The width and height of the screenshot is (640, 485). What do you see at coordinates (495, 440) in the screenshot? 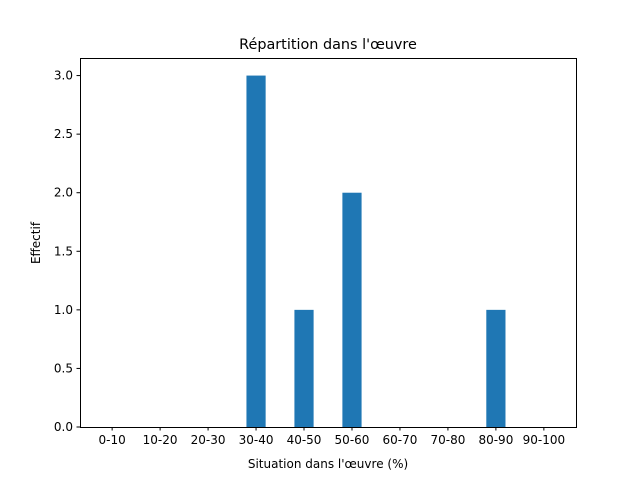
I see `x-tick-label: 80-90` at bounding box center [495, 440].